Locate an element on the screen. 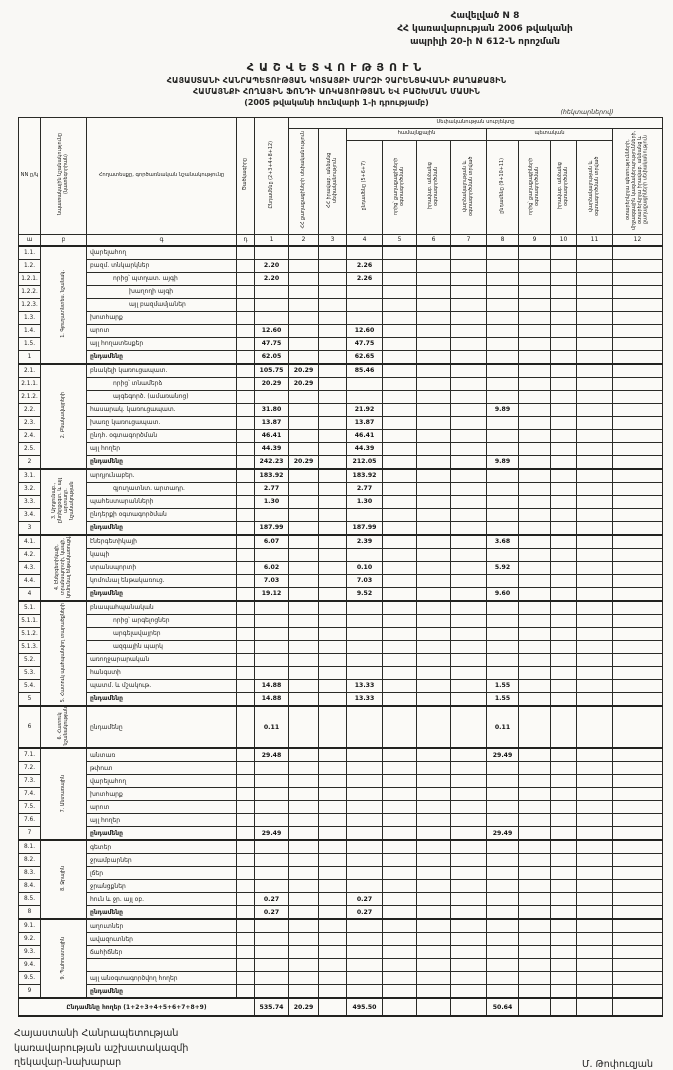 Image resolution: width=673 pixels, height=1070 pixels. row-number-cell: 1.1. is located at coordinates (29, 252).